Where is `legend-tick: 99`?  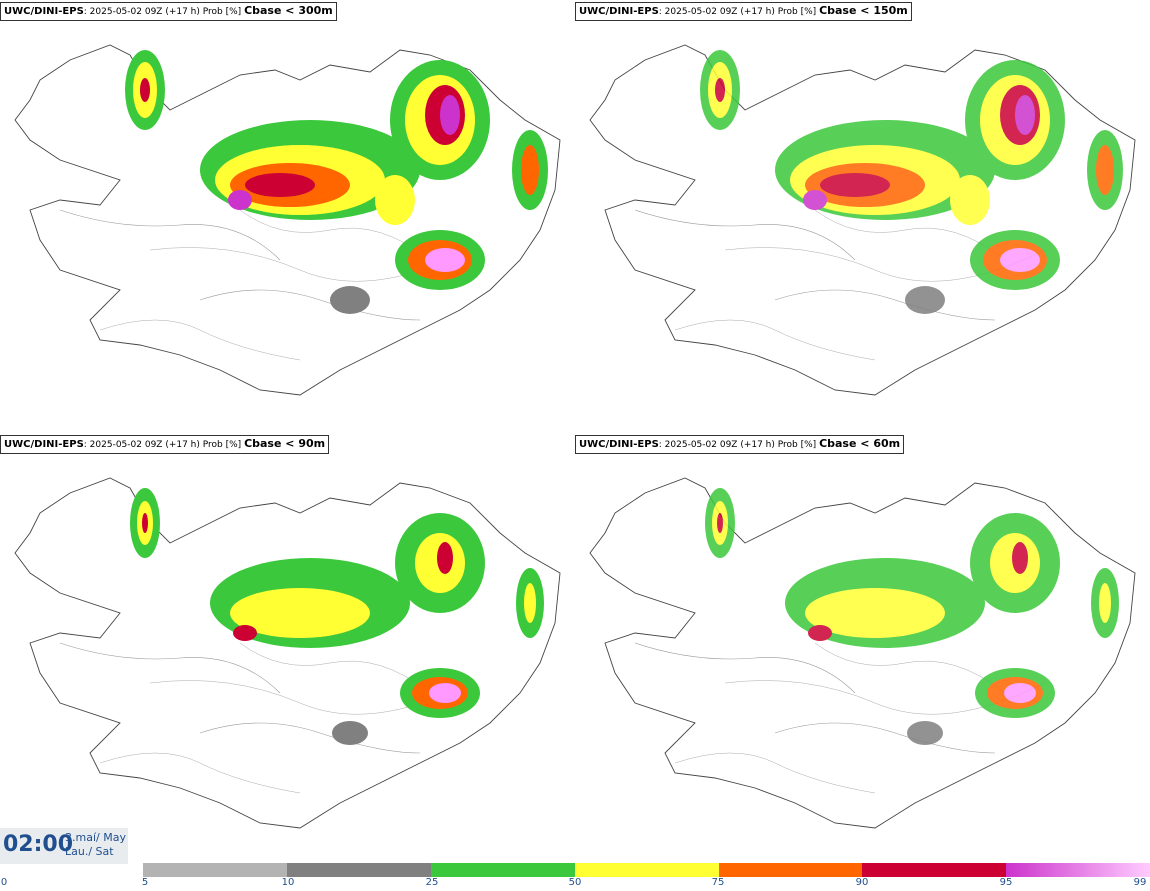 legend-tick: 99 is located at coordinates (1140, 882).